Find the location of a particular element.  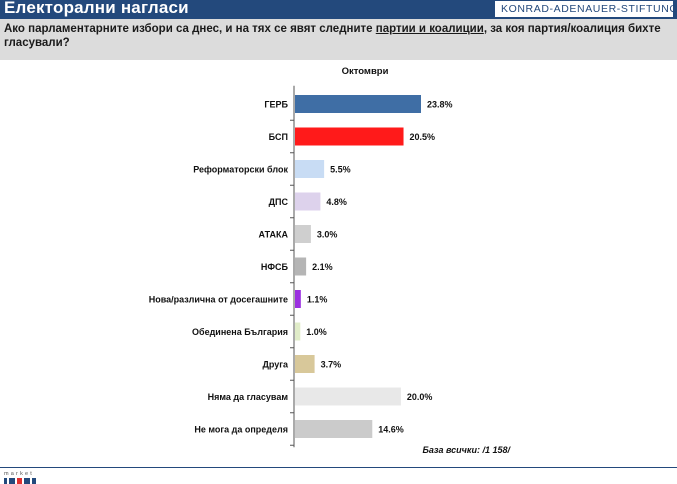

category-label: ДПС is located at coordinates (279, 202).